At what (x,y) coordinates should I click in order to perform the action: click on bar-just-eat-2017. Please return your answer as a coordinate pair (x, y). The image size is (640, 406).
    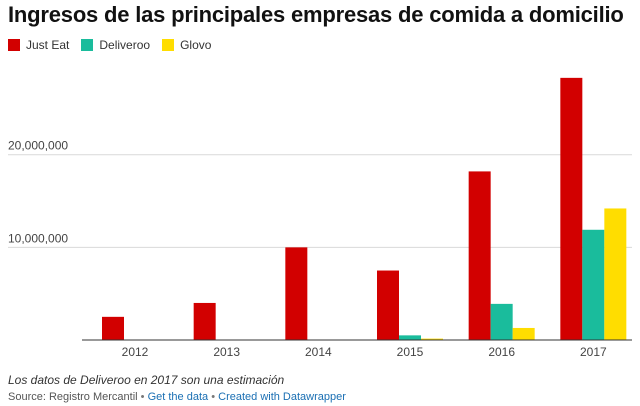
    Looking at the image, I should click on (571, 208).